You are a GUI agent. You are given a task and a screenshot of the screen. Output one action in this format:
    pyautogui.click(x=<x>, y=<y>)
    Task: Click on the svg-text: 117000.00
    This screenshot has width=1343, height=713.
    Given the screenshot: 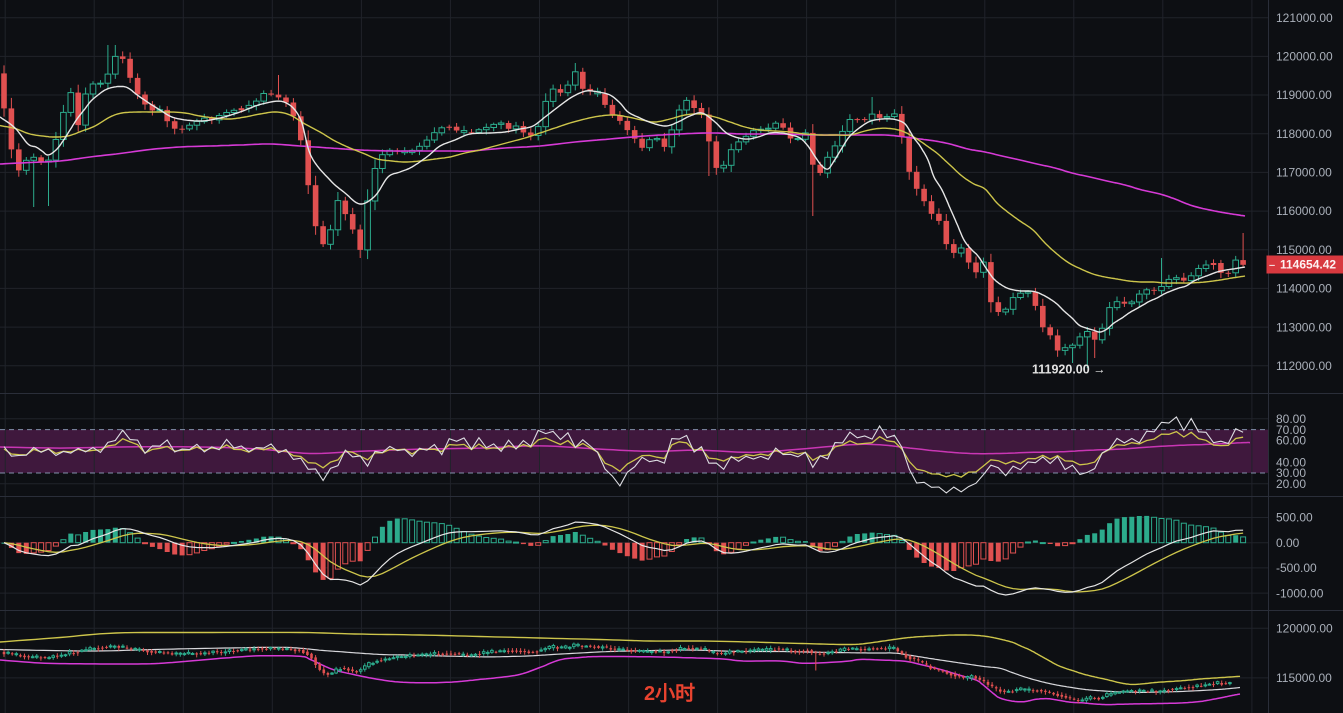 What is the action you would take?
    pyautogui.click(x=1304, y=173)
    